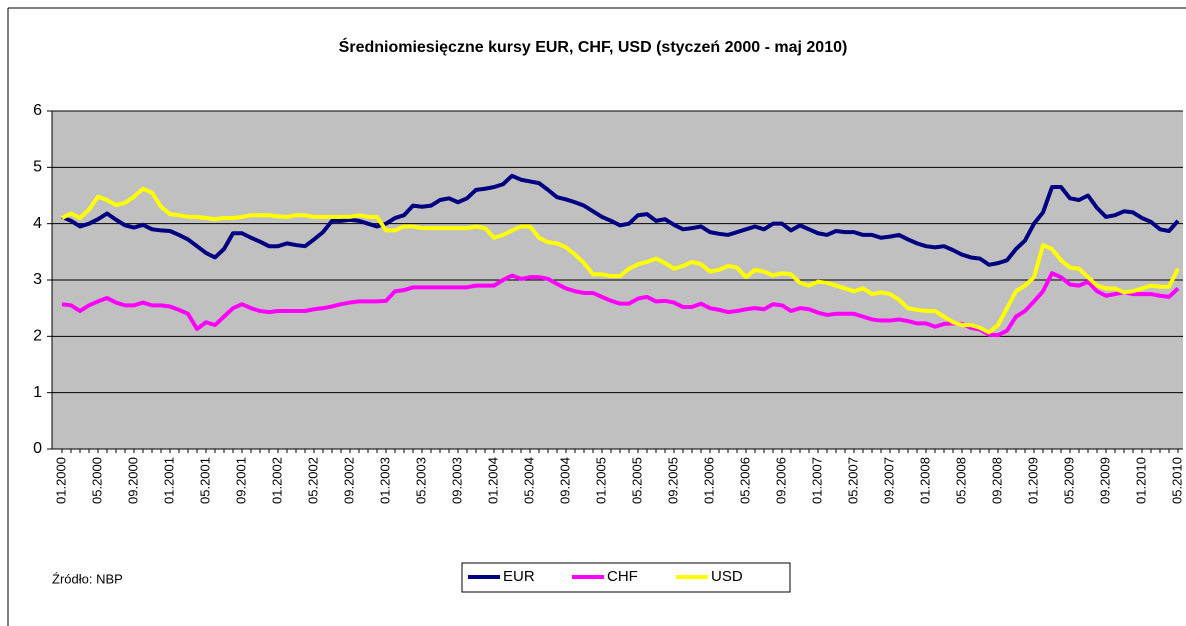 The image size is (1186, 626). I want to click on x-tick-label: 05.2008, so click(960, 480).